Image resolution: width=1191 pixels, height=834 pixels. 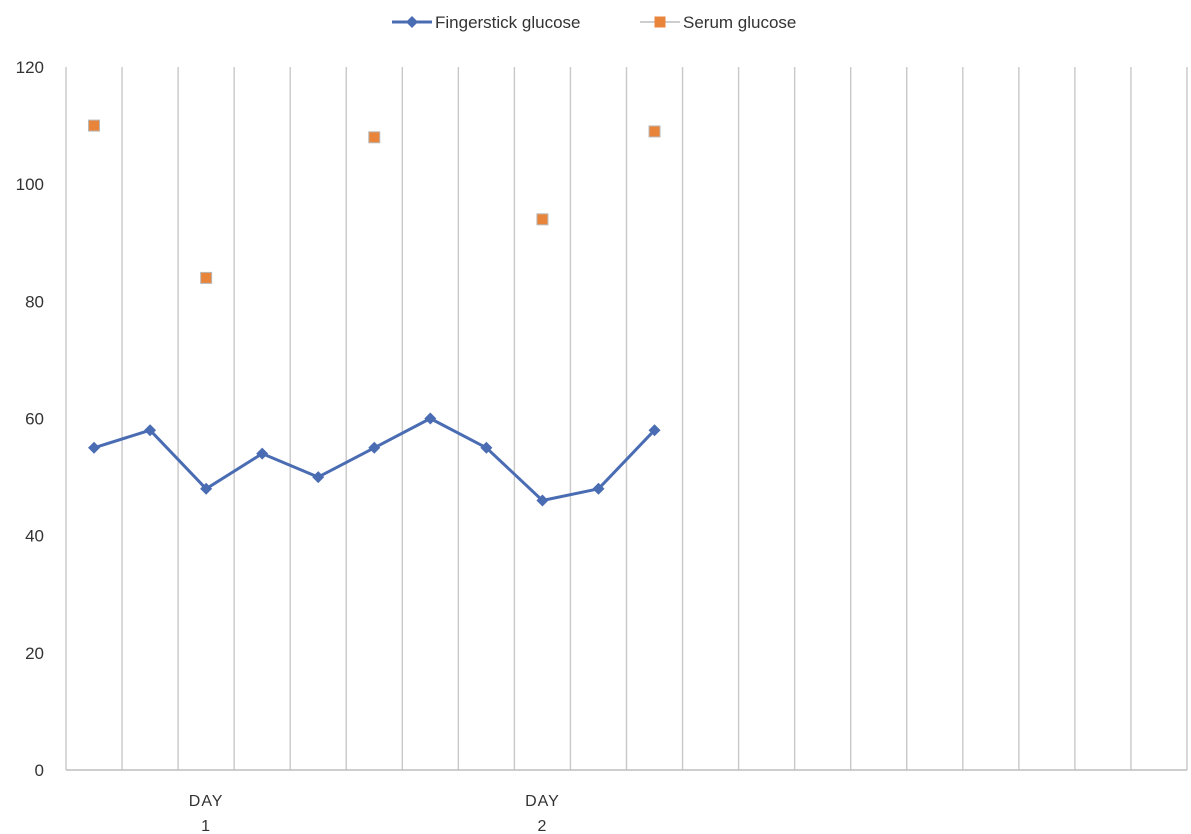 I want to click on y-tick-label: 20, so click(x=34, y=653).